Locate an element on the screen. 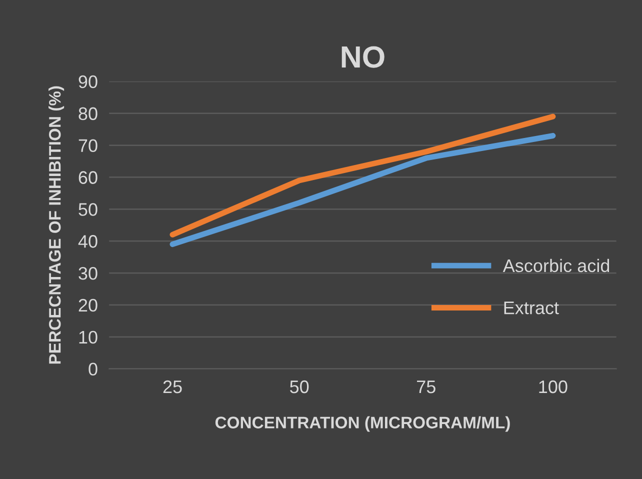 The image size is (642, 479). legend-label: Extract is located at coordinates (531, 308).